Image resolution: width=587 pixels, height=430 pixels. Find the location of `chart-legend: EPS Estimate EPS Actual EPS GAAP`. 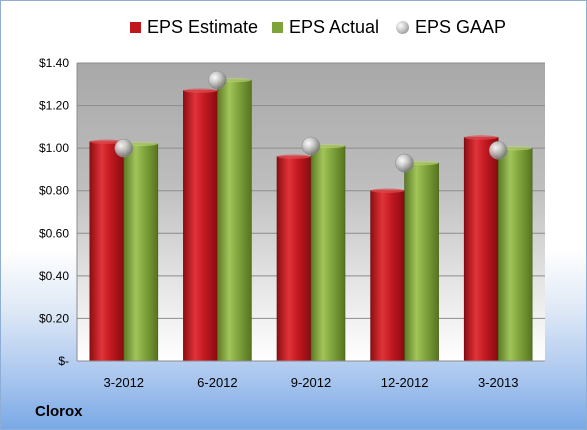

chart-legend: EPS Estimate EPS Actual EPS GAAP is located at coordinates (293, 30).